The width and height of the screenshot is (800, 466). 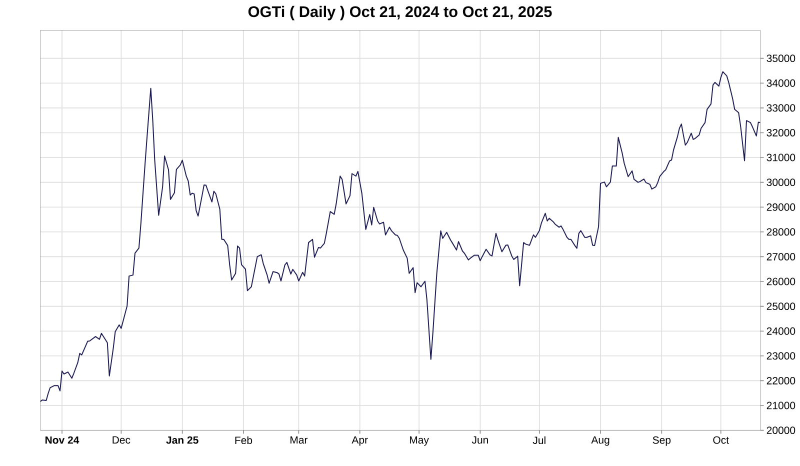 What do you see at coordinates (419, 441) in the screenshot?
I see `x-tick-label: May` at bounding box center [419, 441].